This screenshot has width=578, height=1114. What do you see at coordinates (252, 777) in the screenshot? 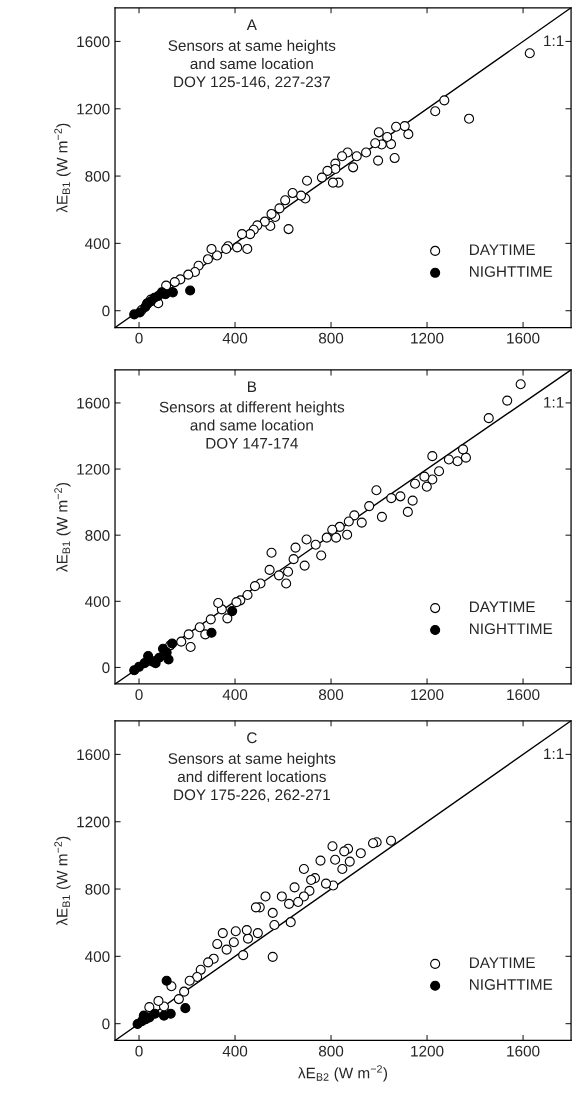
I see `annotation: Sensors at same heights and different locations DOY 175-226, 262-271` at bounding box center [252, 777].